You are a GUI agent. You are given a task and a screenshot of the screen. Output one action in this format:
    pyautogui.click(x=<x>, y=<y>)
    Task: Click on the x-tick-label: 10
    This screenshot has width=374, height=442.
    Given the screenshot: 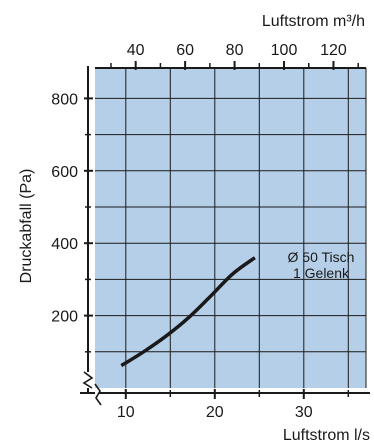 What is the action you would take?
    pyautogui.click(x=126, y=412)
    